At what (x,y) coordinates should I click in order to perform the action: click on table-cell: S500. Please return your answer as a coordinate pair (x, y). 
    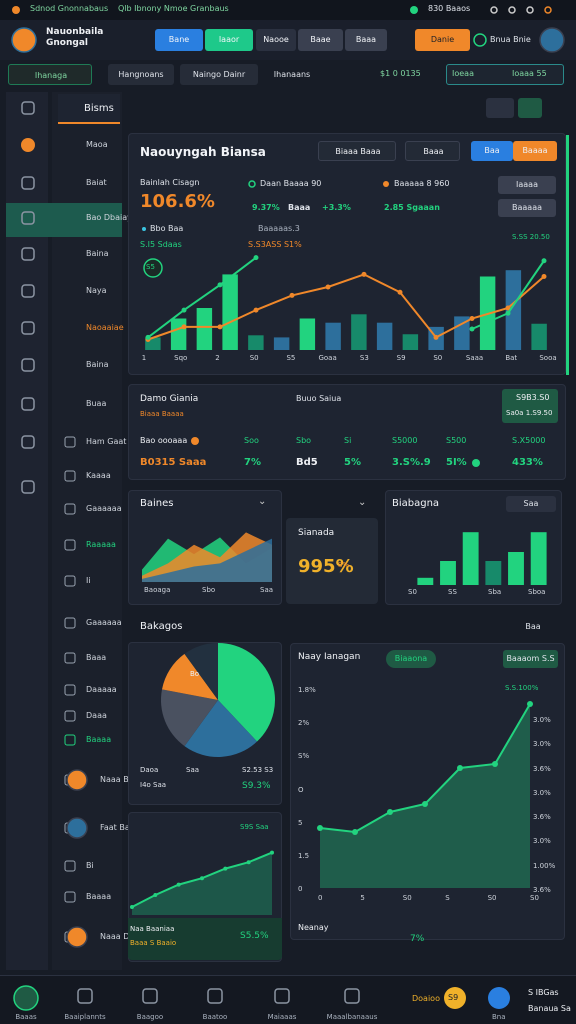
    Looking at the image, I should click on (456, 440).